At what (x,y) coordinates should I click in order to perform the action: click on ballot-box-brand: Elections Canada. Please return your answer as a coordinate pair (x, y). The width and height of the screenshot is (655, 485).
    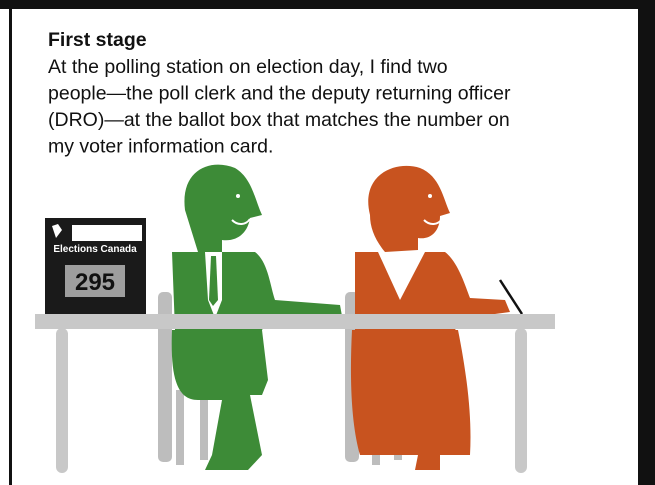
    Looking at the image, I should click on (95, 249).